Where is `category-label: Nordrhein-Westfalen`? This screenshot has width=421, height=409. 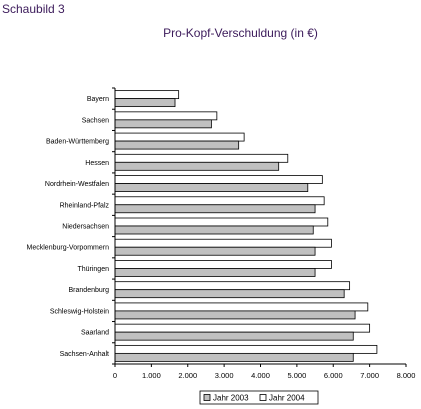
category-label: Nordrhein-Westfalen is located at coordinates (77, 184).